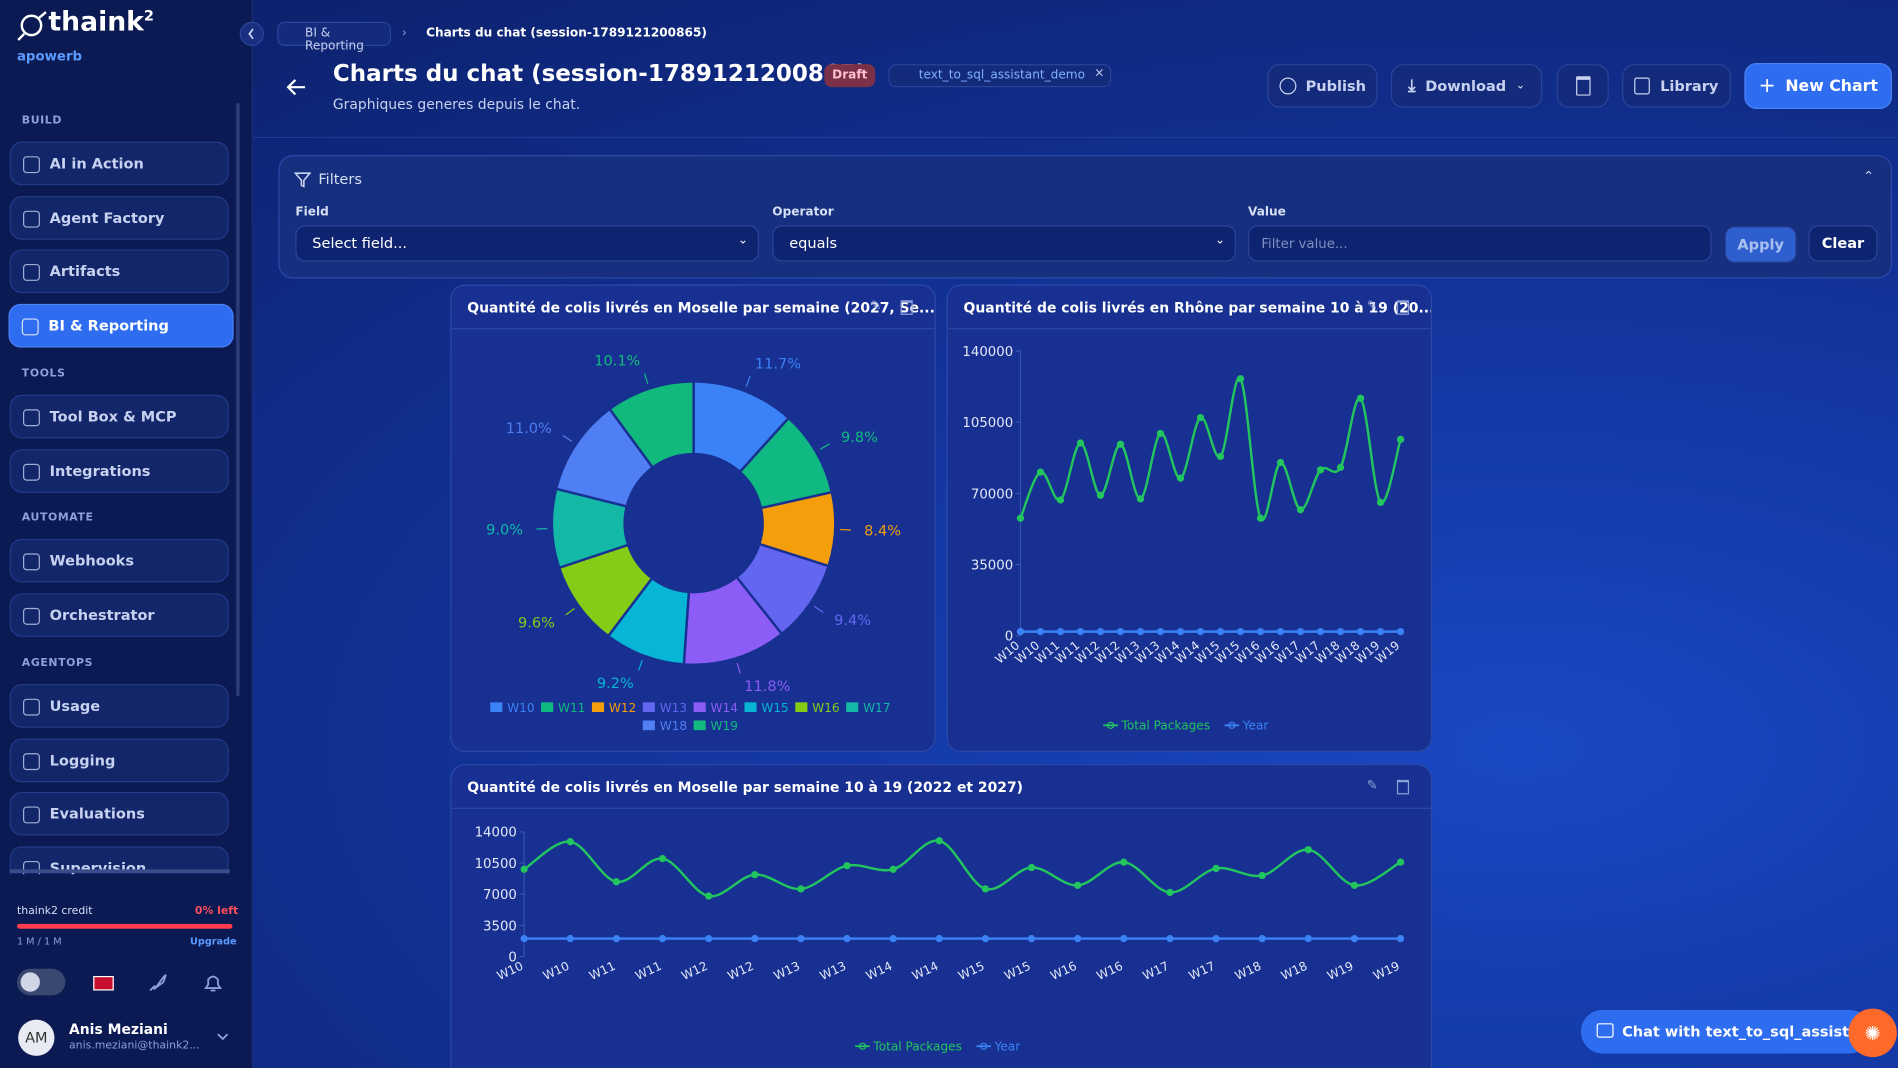  Describe the element at coordinates (859, 438) in the screenshot. I see `data-label: 9.8%` at that location.